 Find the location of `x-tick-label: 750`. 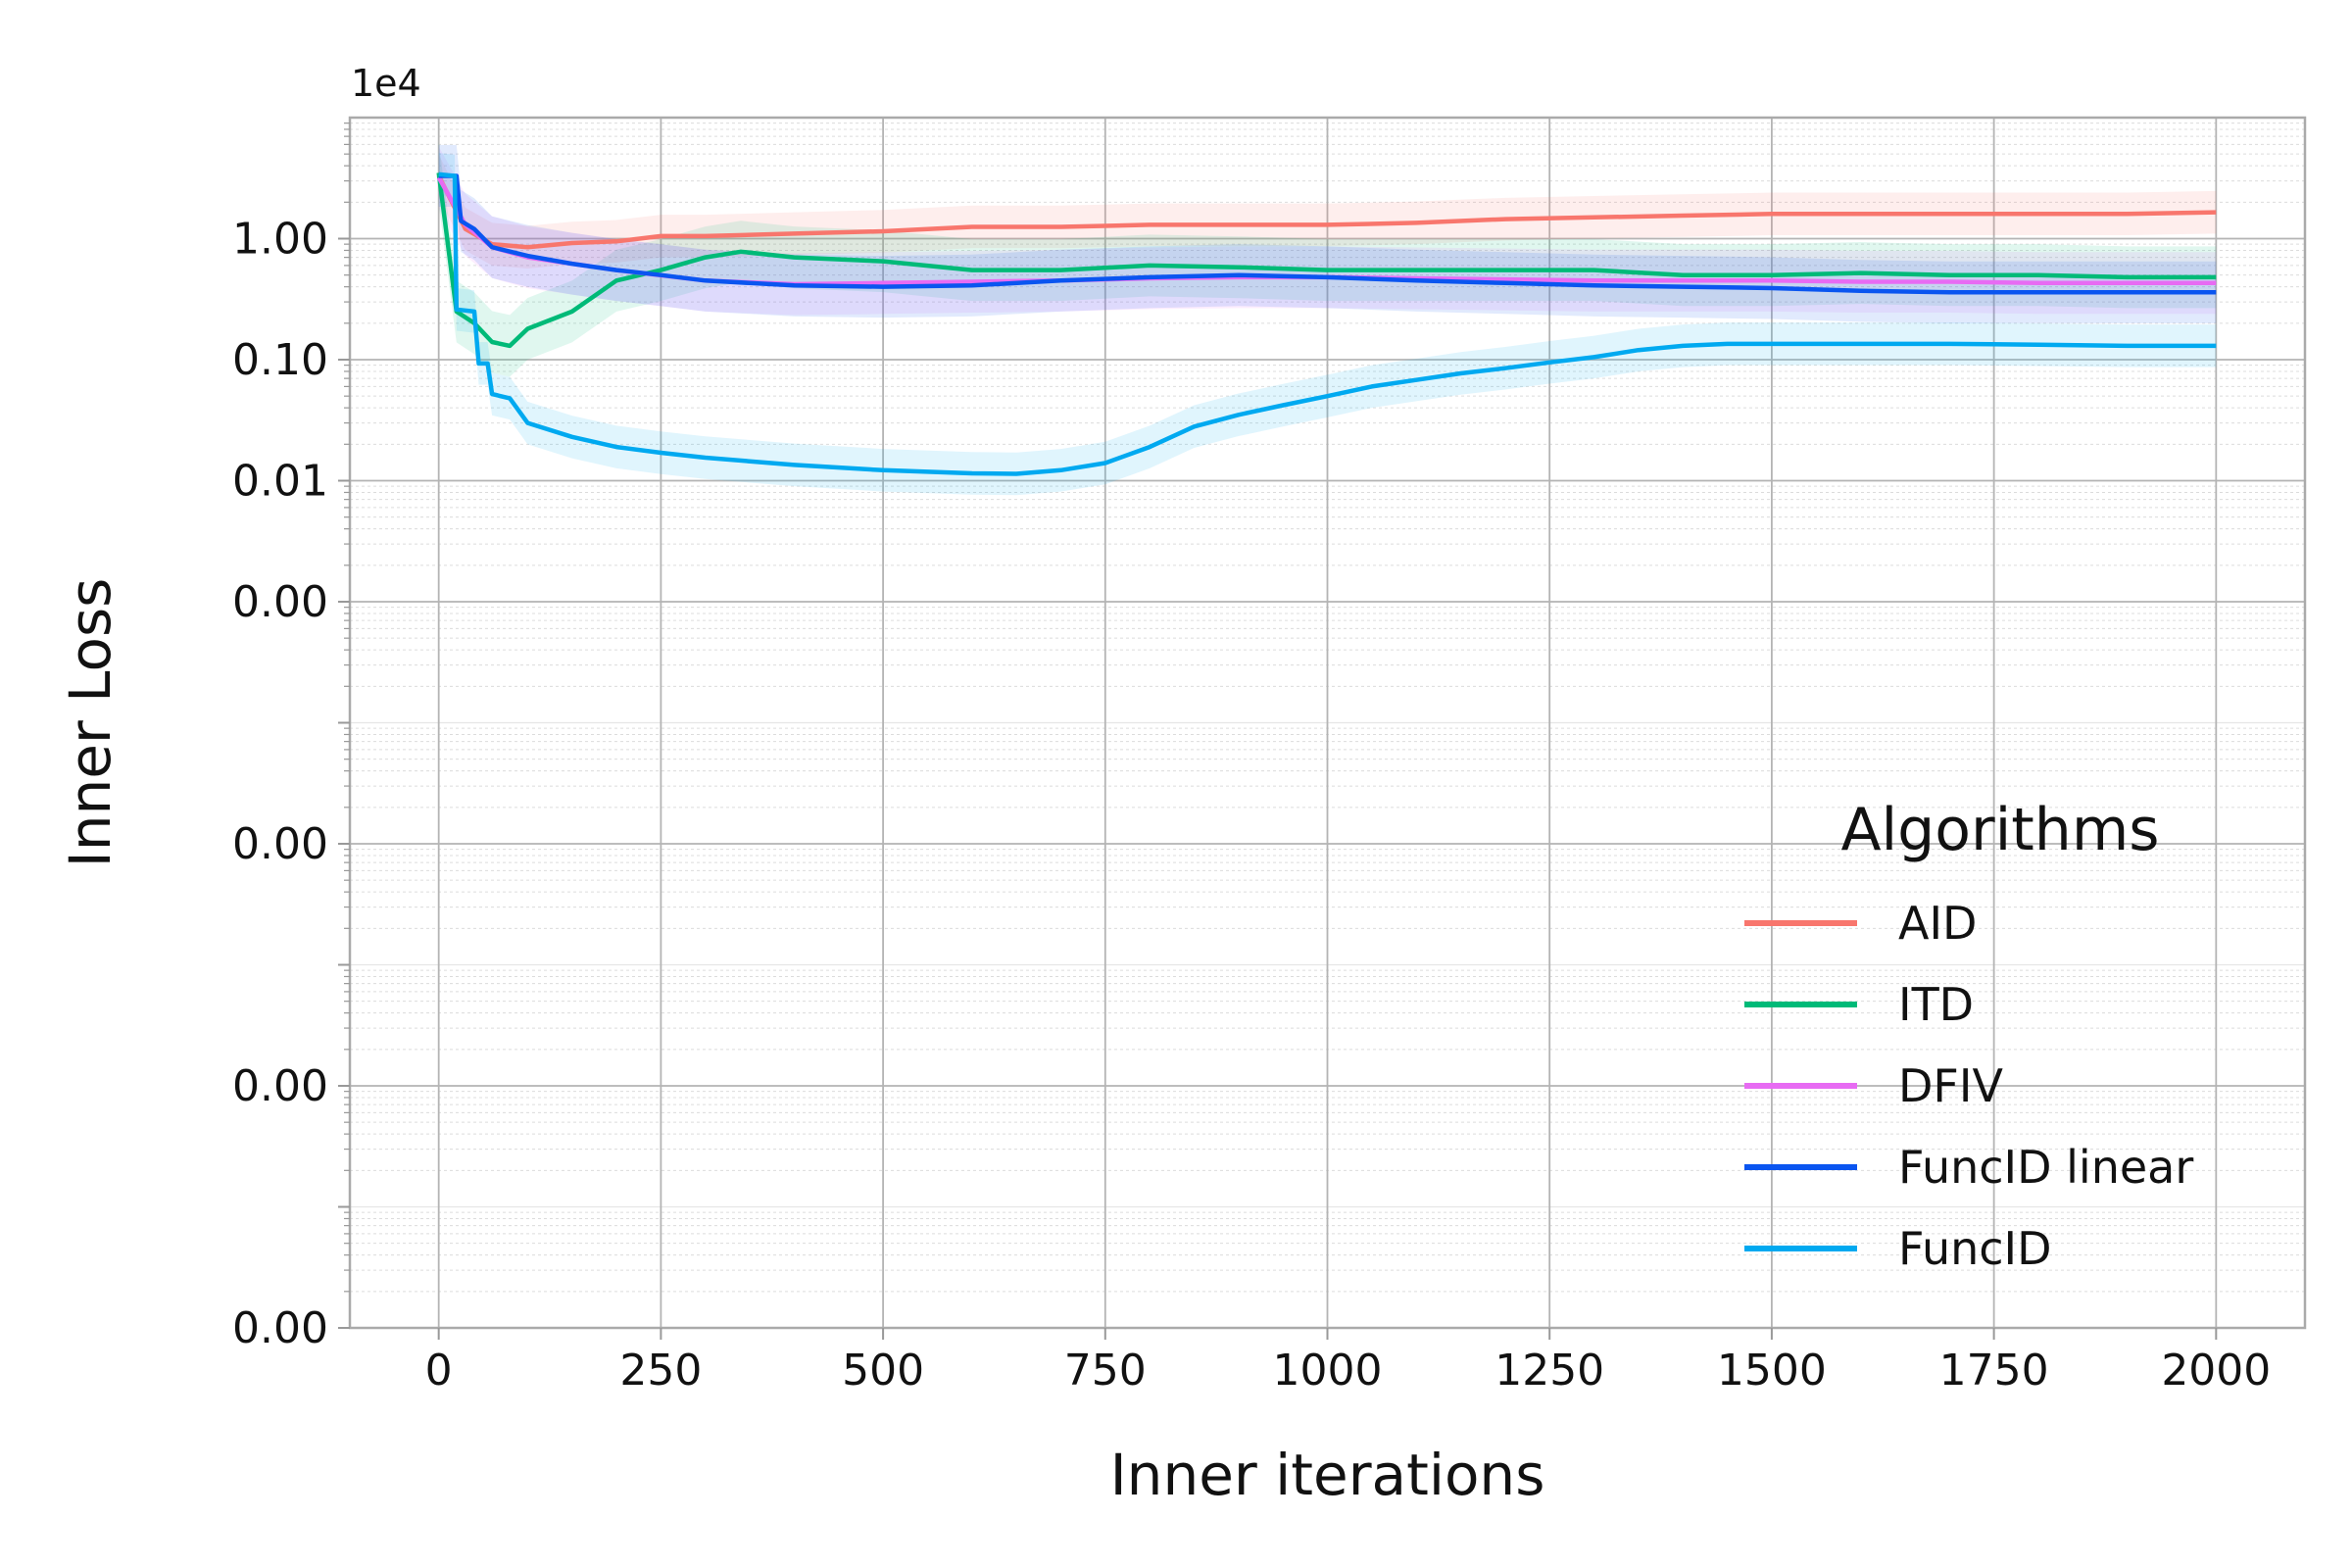

x-tick-label: 750 is located at coordinates (1105, 1371).